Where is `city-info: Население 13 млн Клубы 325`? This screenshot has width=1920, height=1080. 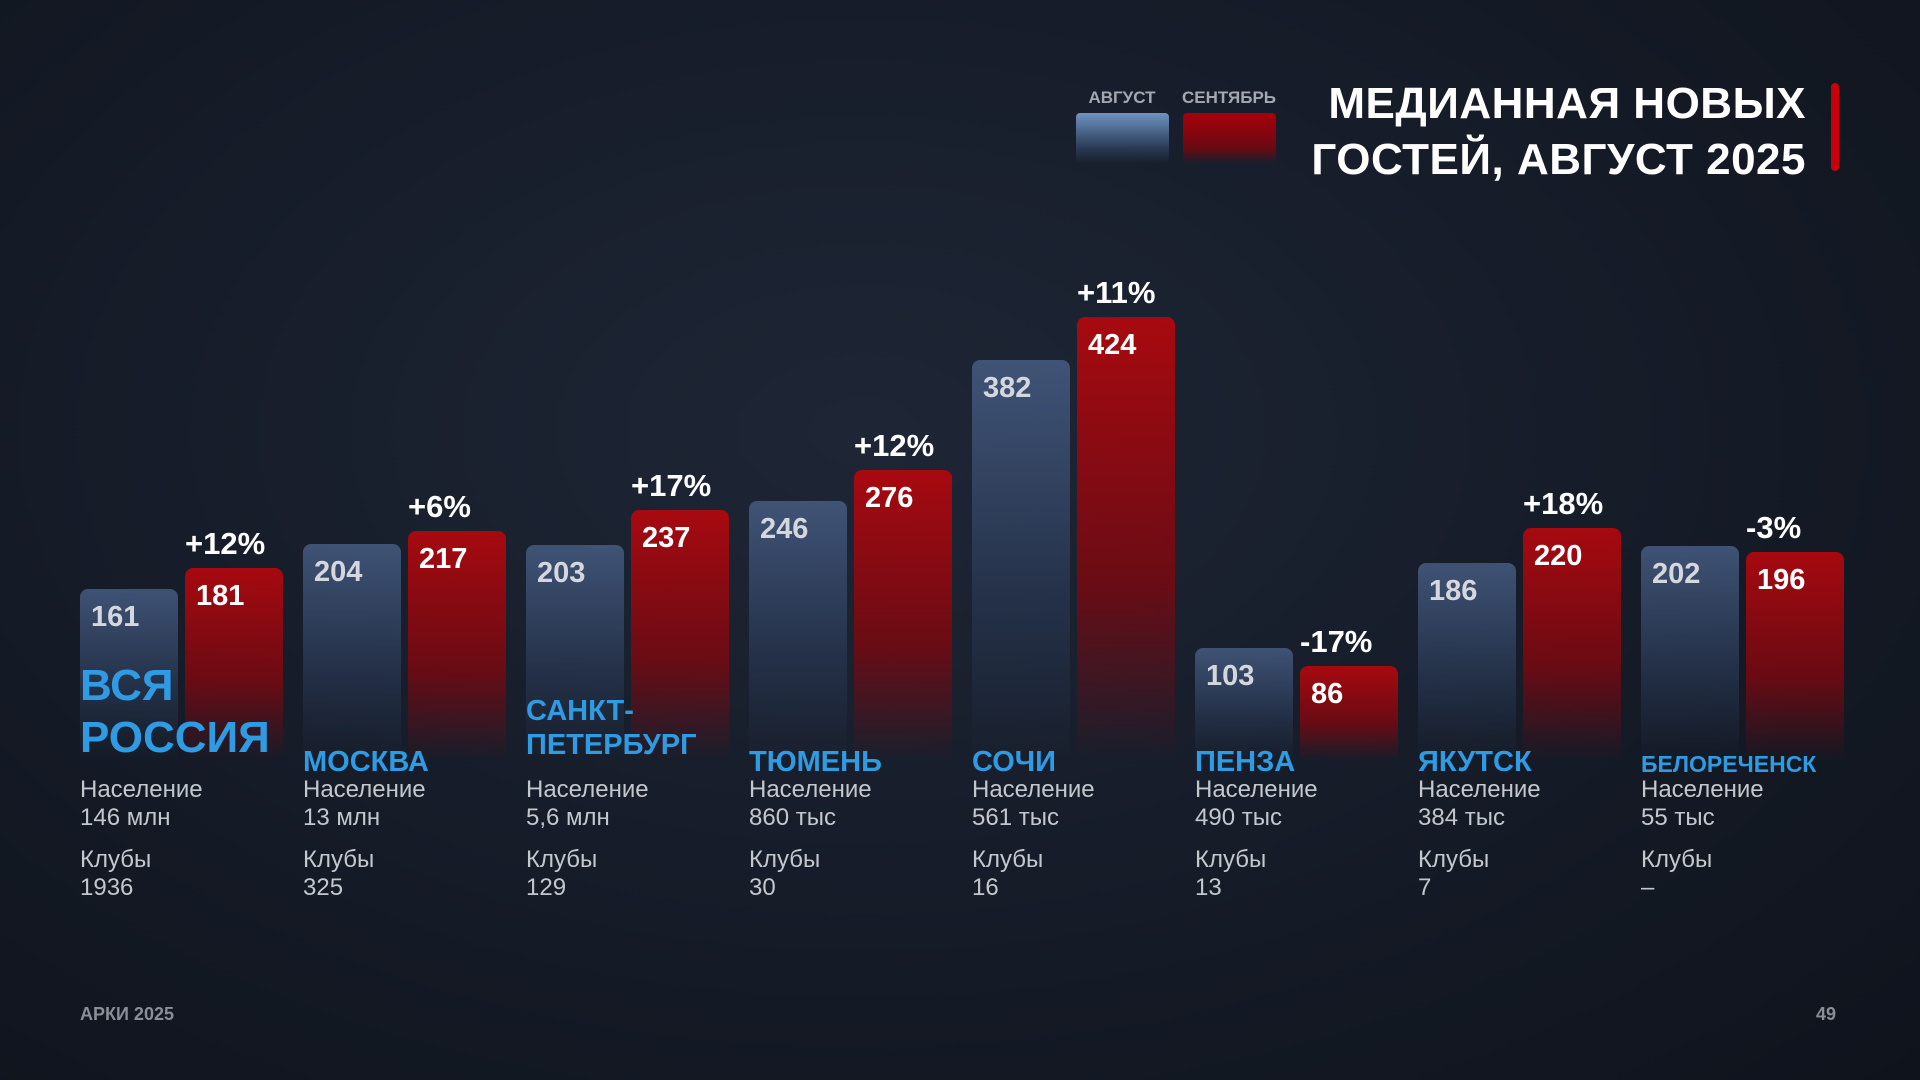 city-info: Население 13 млн Клубы 325 is located at coordinates (364, 839).